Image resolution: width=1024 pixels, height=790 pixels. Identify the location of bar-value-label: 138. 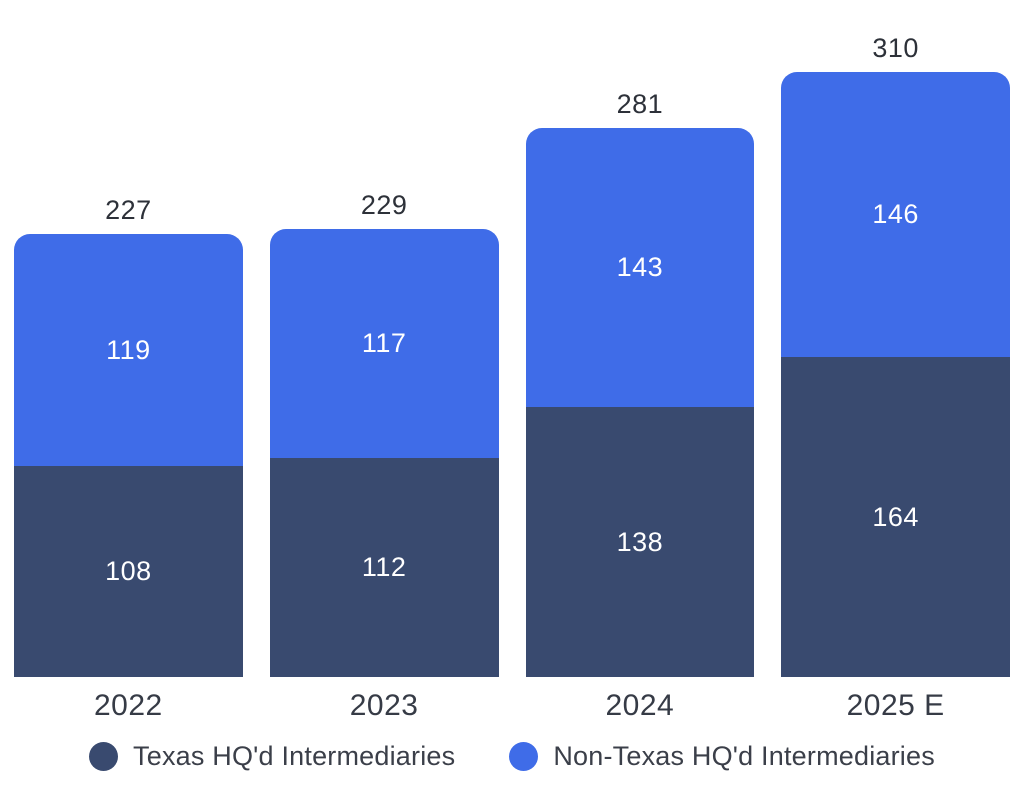
(640, 541).